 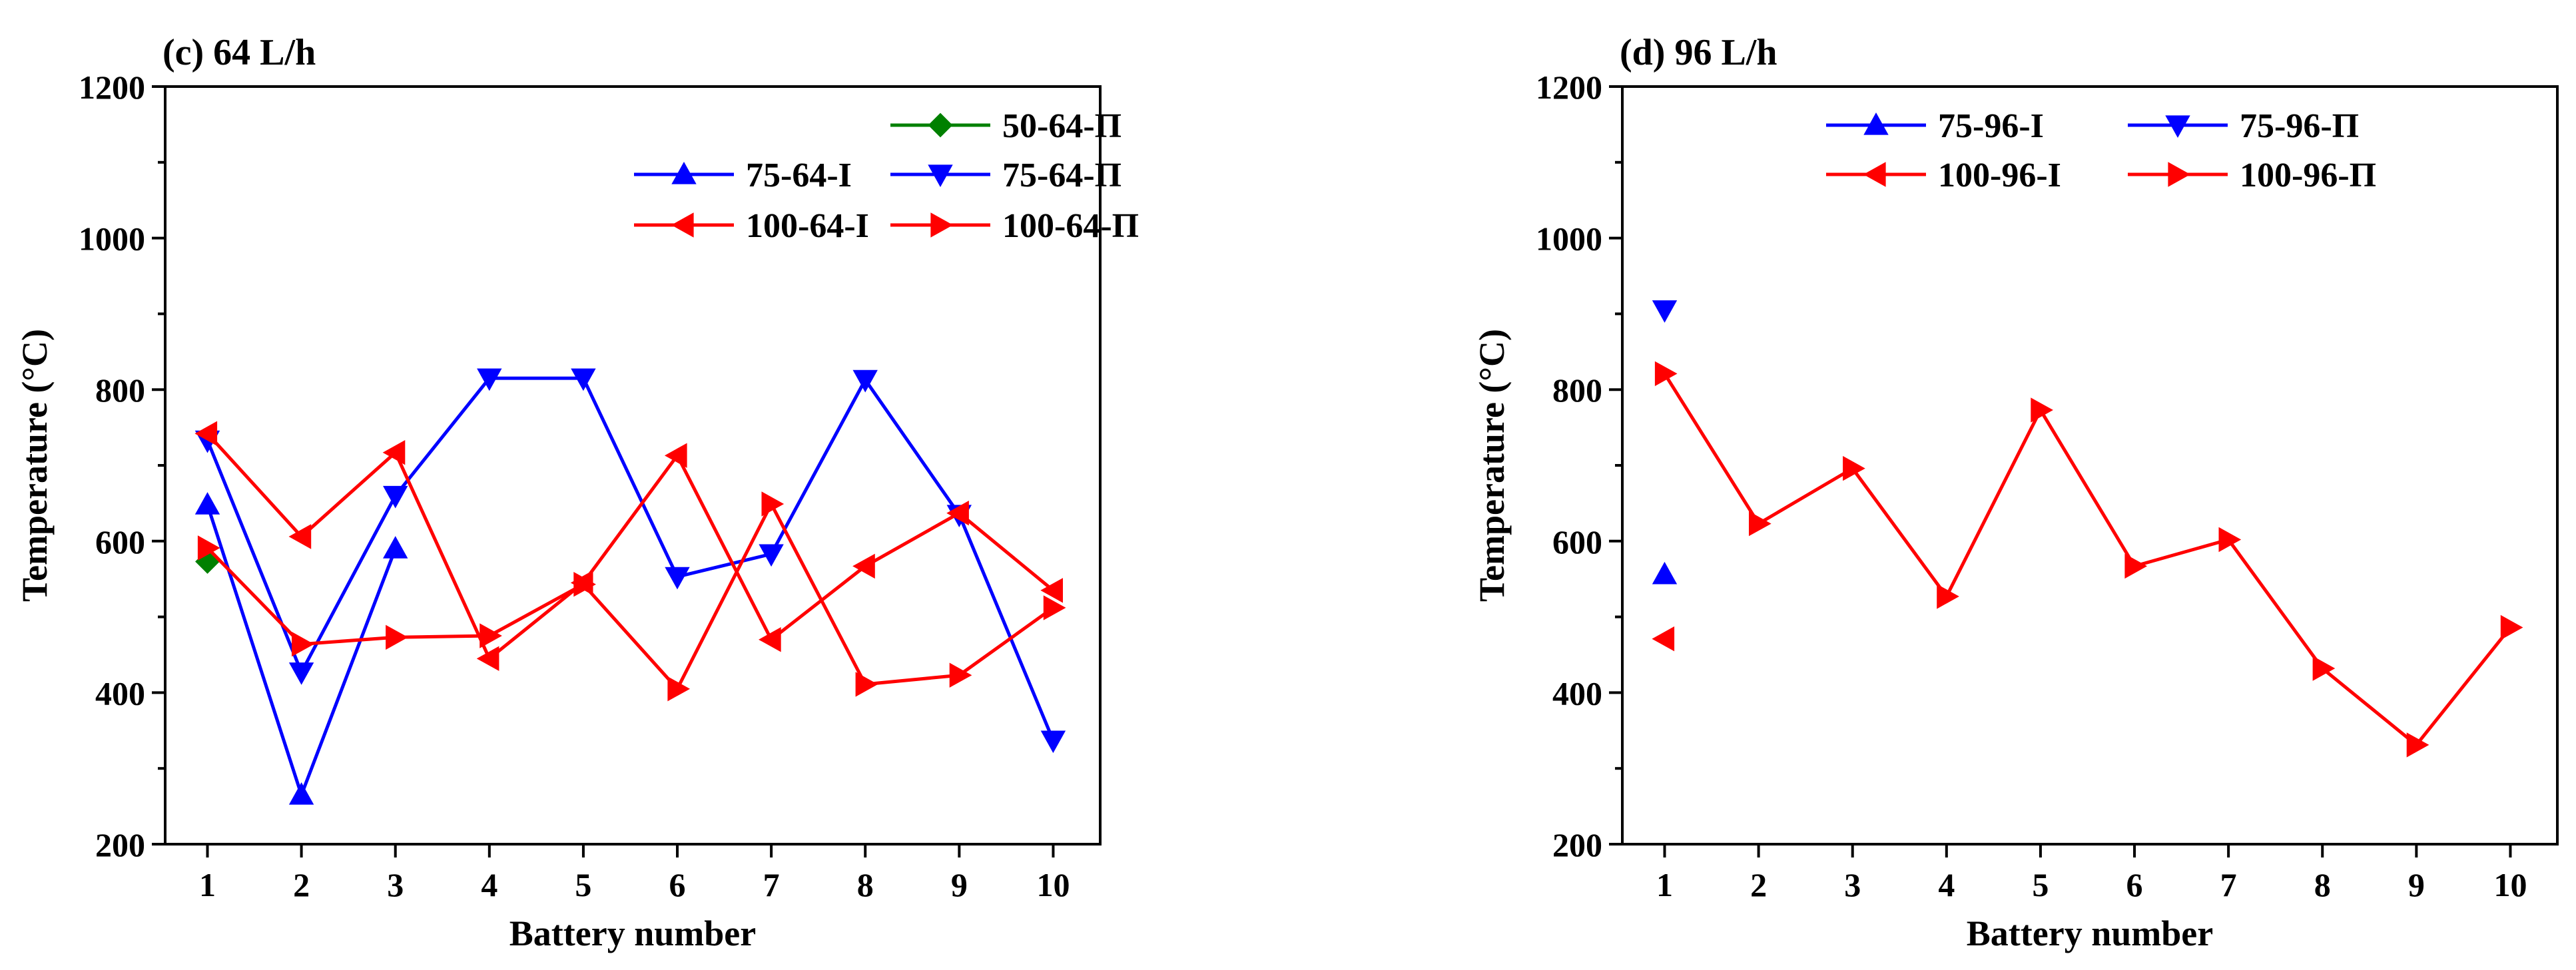 What do you see at coordinates (1663, 639) in the screenshot?
I see `series-100-96-i` at bounding box center [1663, 639].